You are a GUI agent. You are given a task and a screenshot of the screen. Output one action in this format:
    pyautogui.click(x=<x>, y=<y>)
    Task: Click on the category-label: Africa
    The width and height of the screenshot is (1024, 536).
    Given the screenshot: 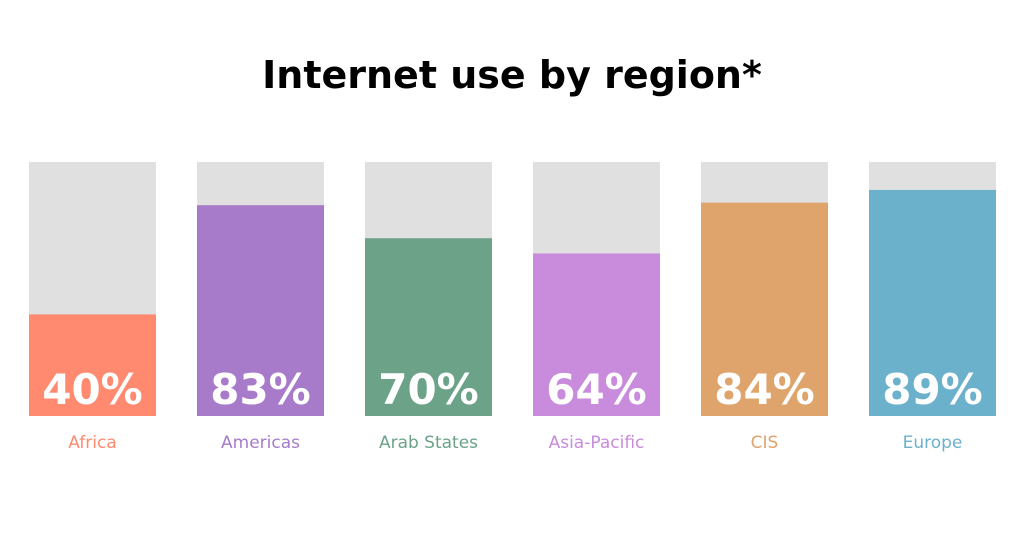 What is the action you would take?
    pyautogui.click(x=92, y=443)
    